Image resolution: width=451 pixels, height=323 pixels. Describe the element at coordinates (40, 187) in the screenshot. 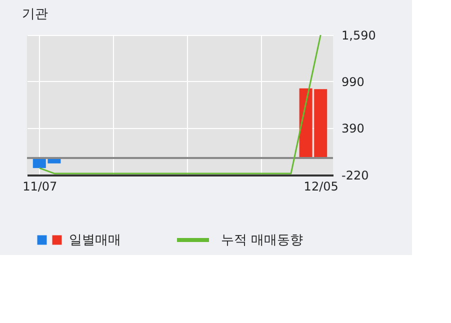

I see `x-tick-label: 11/07` at that location.